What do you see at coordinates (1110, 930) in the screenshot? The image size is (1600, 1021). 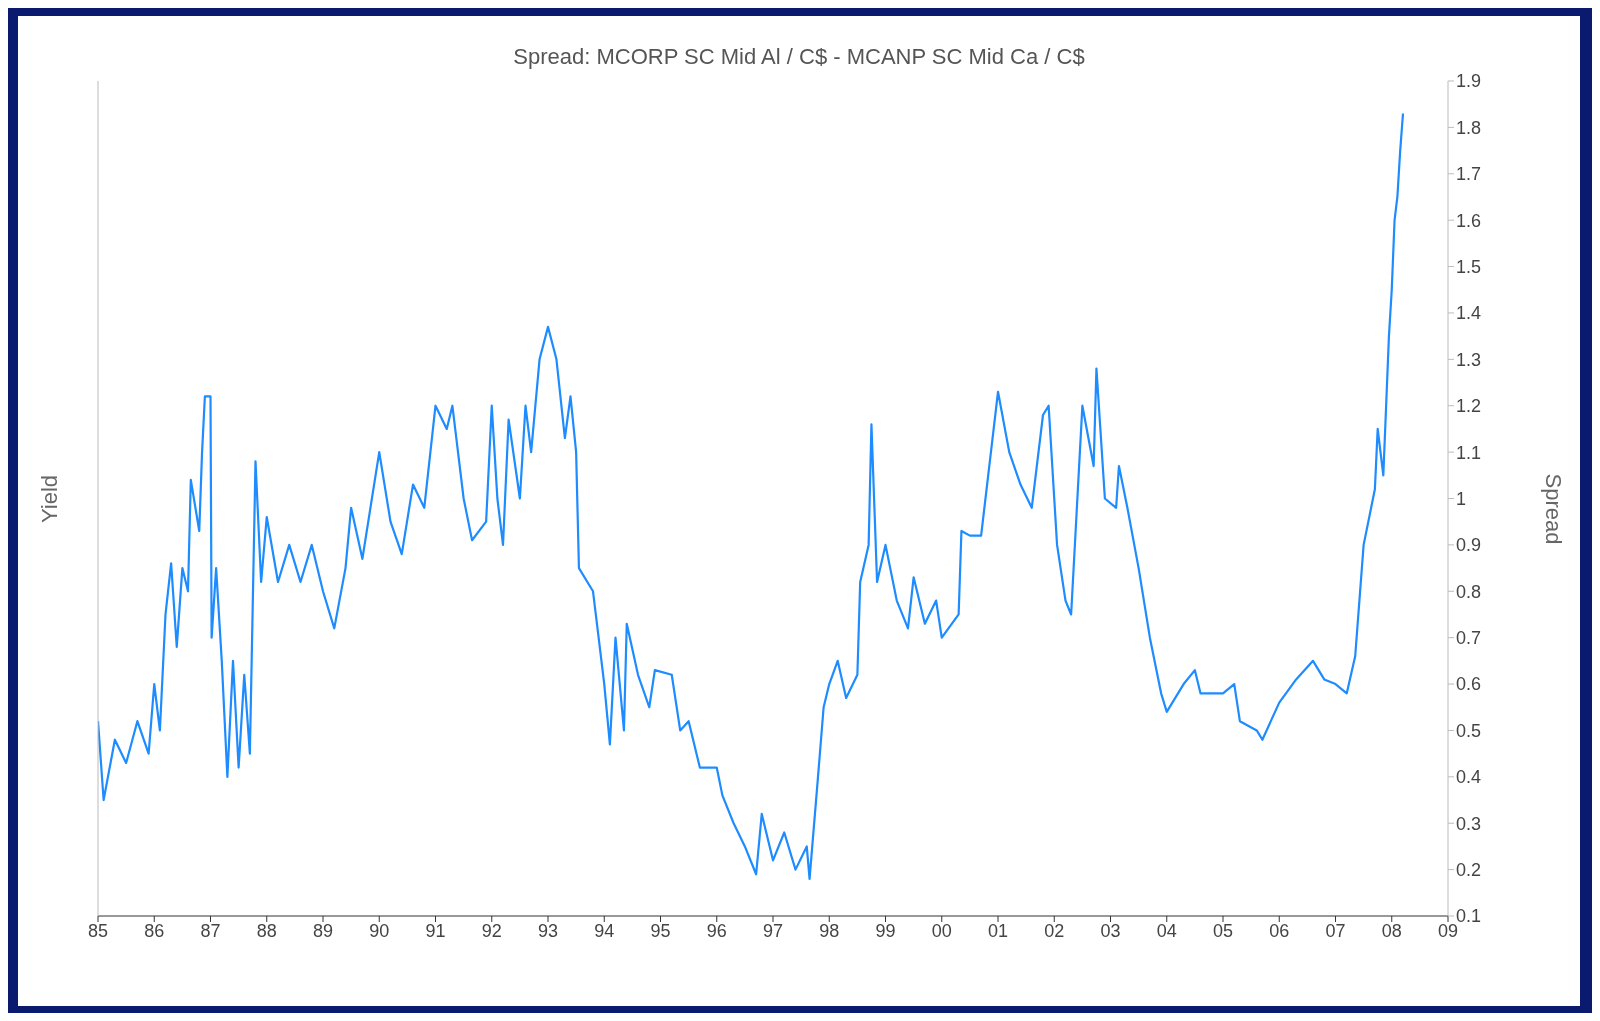 I see `x-tick-label: 03` at bounding box center [1110, 930].